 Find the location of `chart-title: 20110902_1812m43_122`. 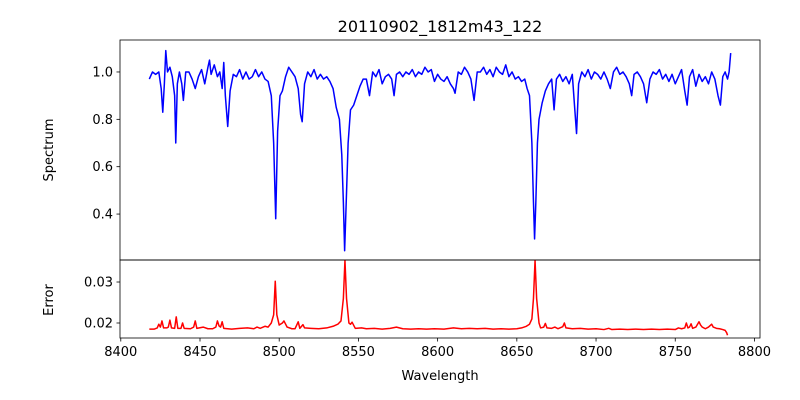

chart-title: 20110902_1812m43_122 is located at coordinates (440, 27).